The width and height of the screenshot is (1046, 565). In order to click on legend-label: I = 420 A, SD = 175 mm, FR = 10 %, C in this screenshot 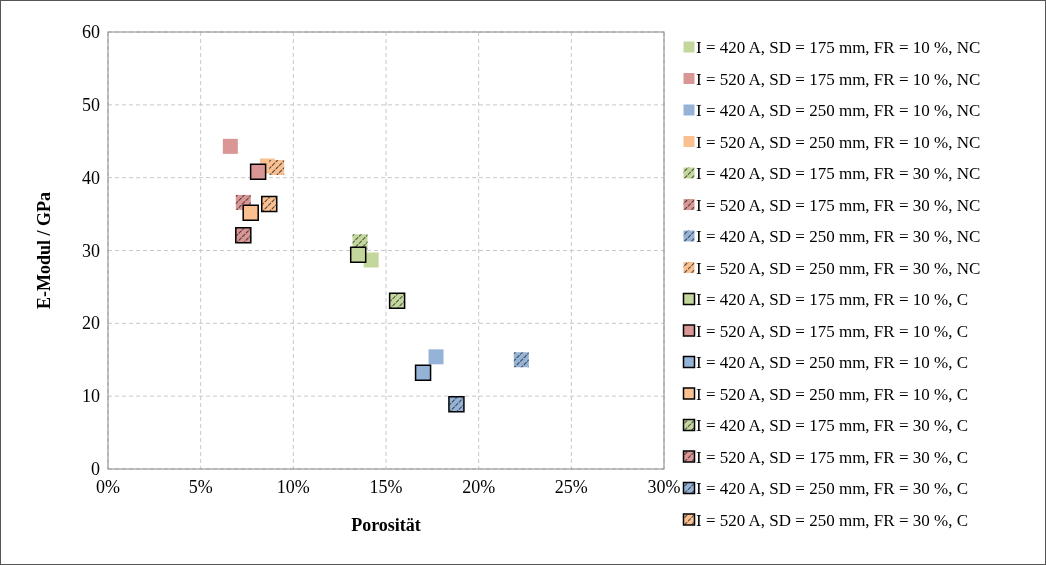, I will do `click(832, 299)`.